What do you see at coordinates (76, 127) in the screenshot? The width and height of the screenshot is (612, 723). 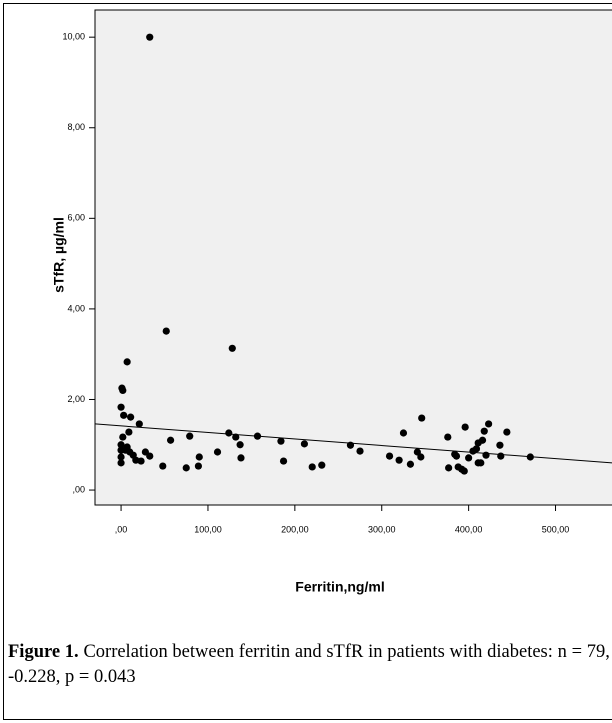 I see `y-tick-label: 8,00` at bounding box center [76, 127].